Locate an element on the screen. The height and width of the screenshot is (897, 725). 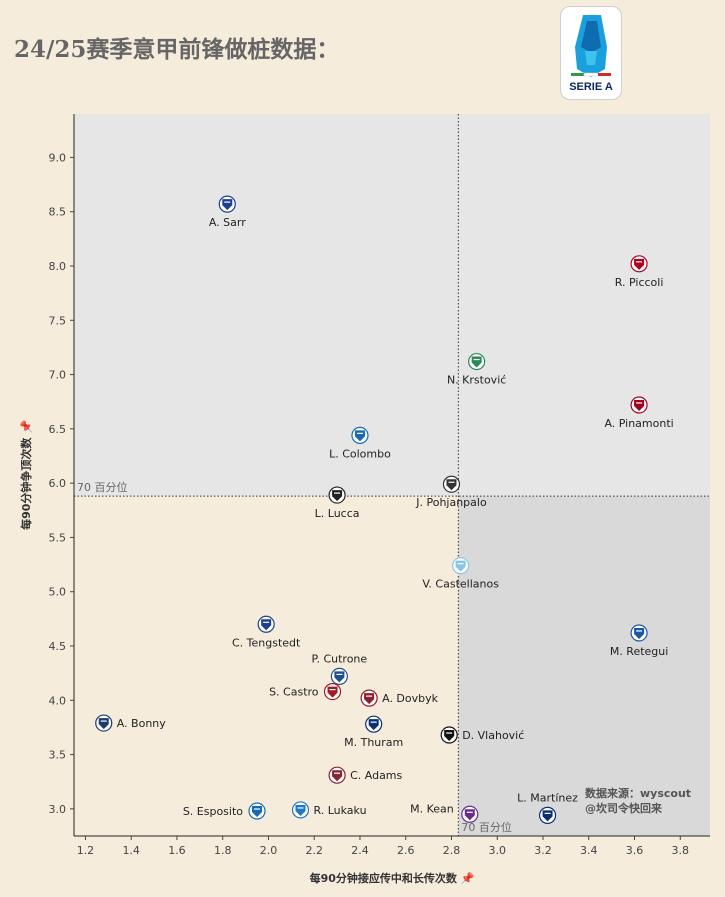
y-tick-label: 4.0 is located at coordinates (58, 700).